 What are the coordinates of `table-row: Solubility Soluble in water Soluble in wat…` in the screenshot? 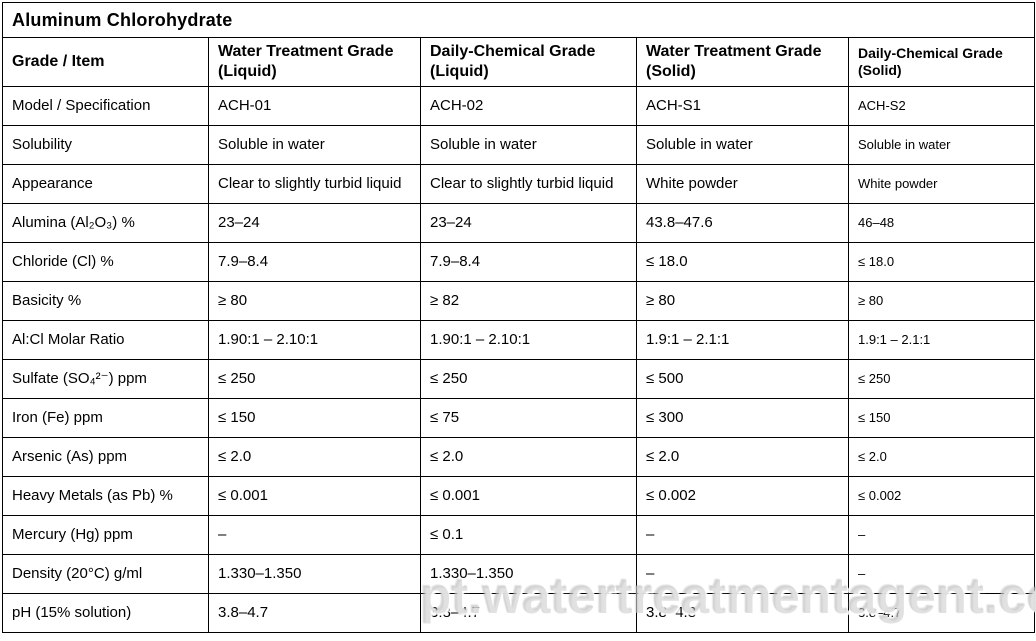 It's located at (519, 145).